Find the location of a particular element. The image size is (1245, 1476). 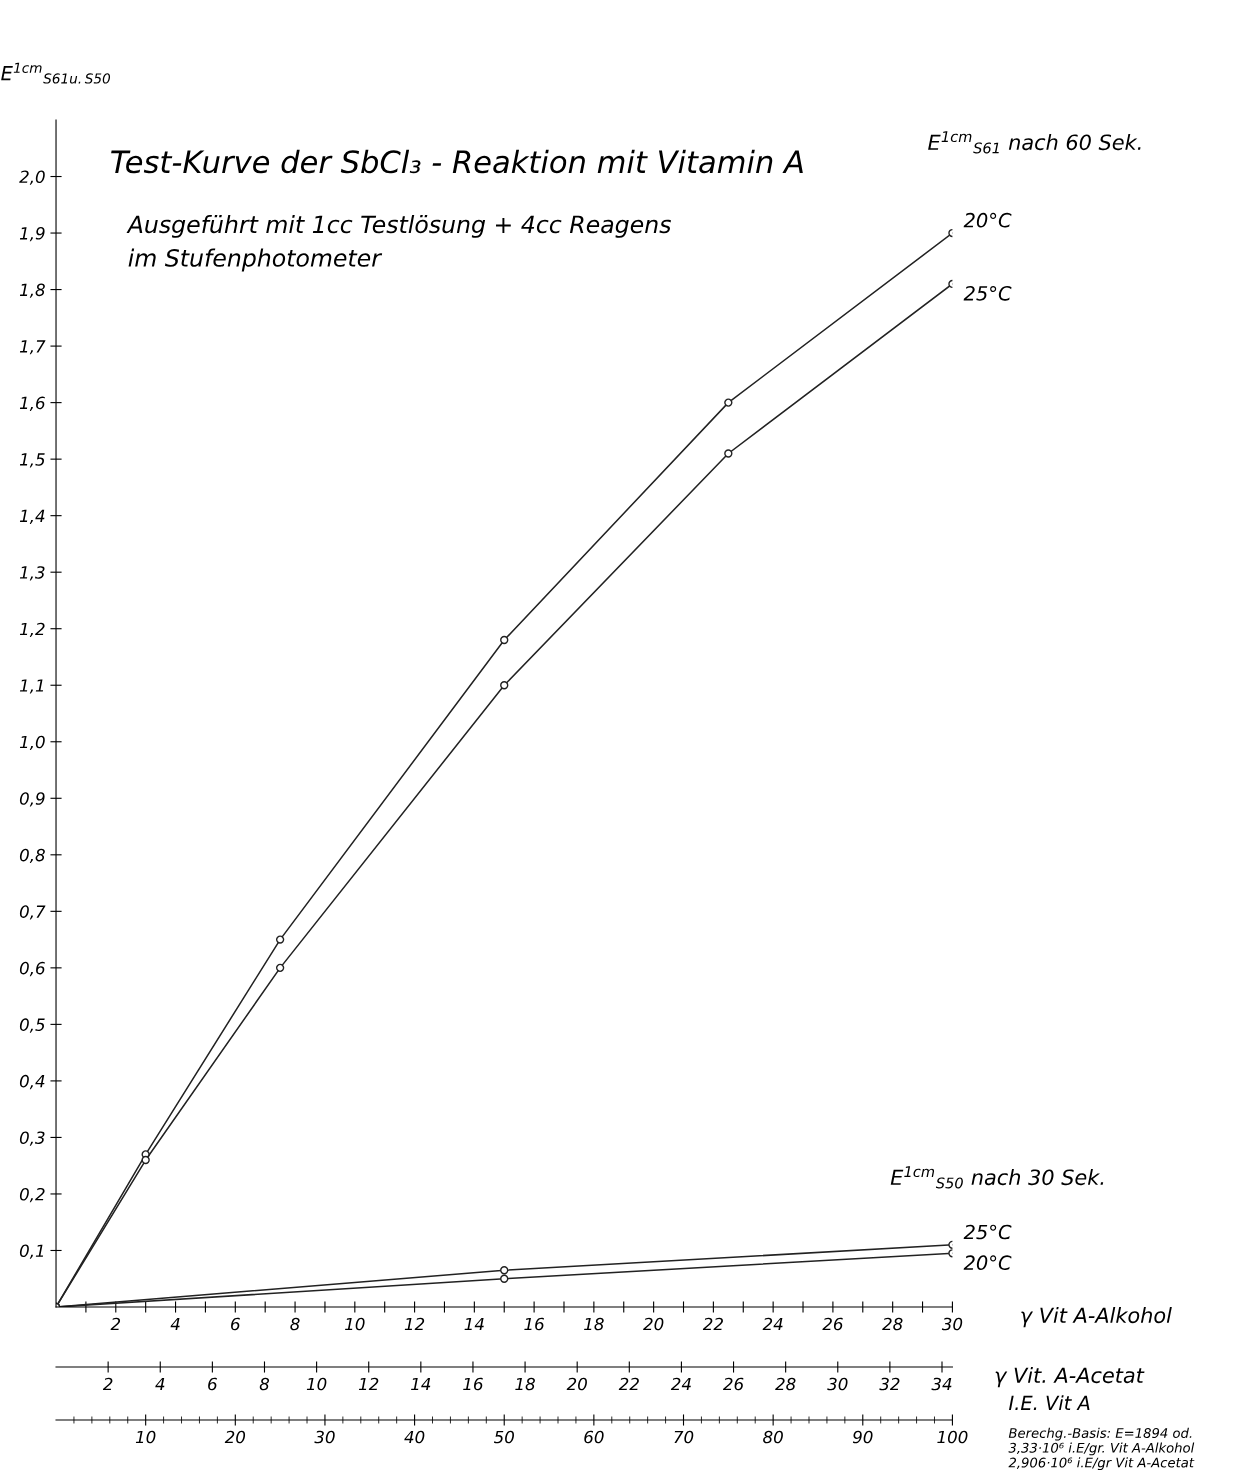

y-tick-label: 0,5 is located at coordinates (32, 1025).